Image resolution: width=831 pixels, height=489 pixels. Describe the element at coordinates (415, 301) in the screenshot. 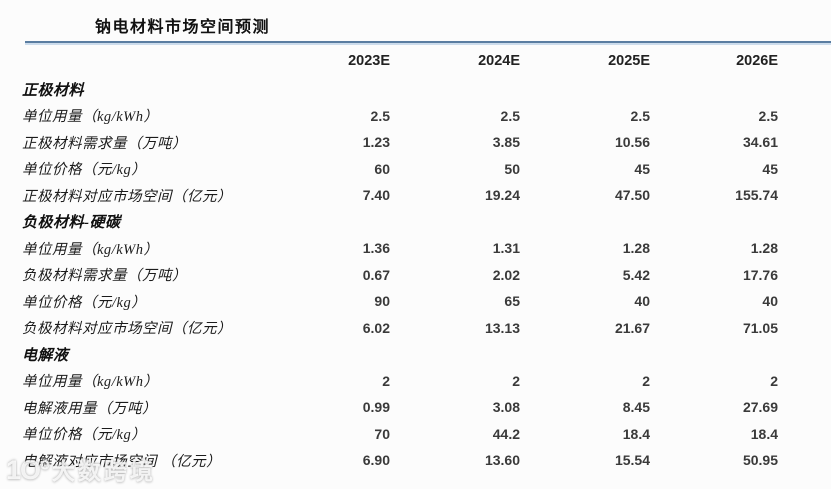

I see `table-row: 单位价格（元/kg） 90 65 40 40` at that location.